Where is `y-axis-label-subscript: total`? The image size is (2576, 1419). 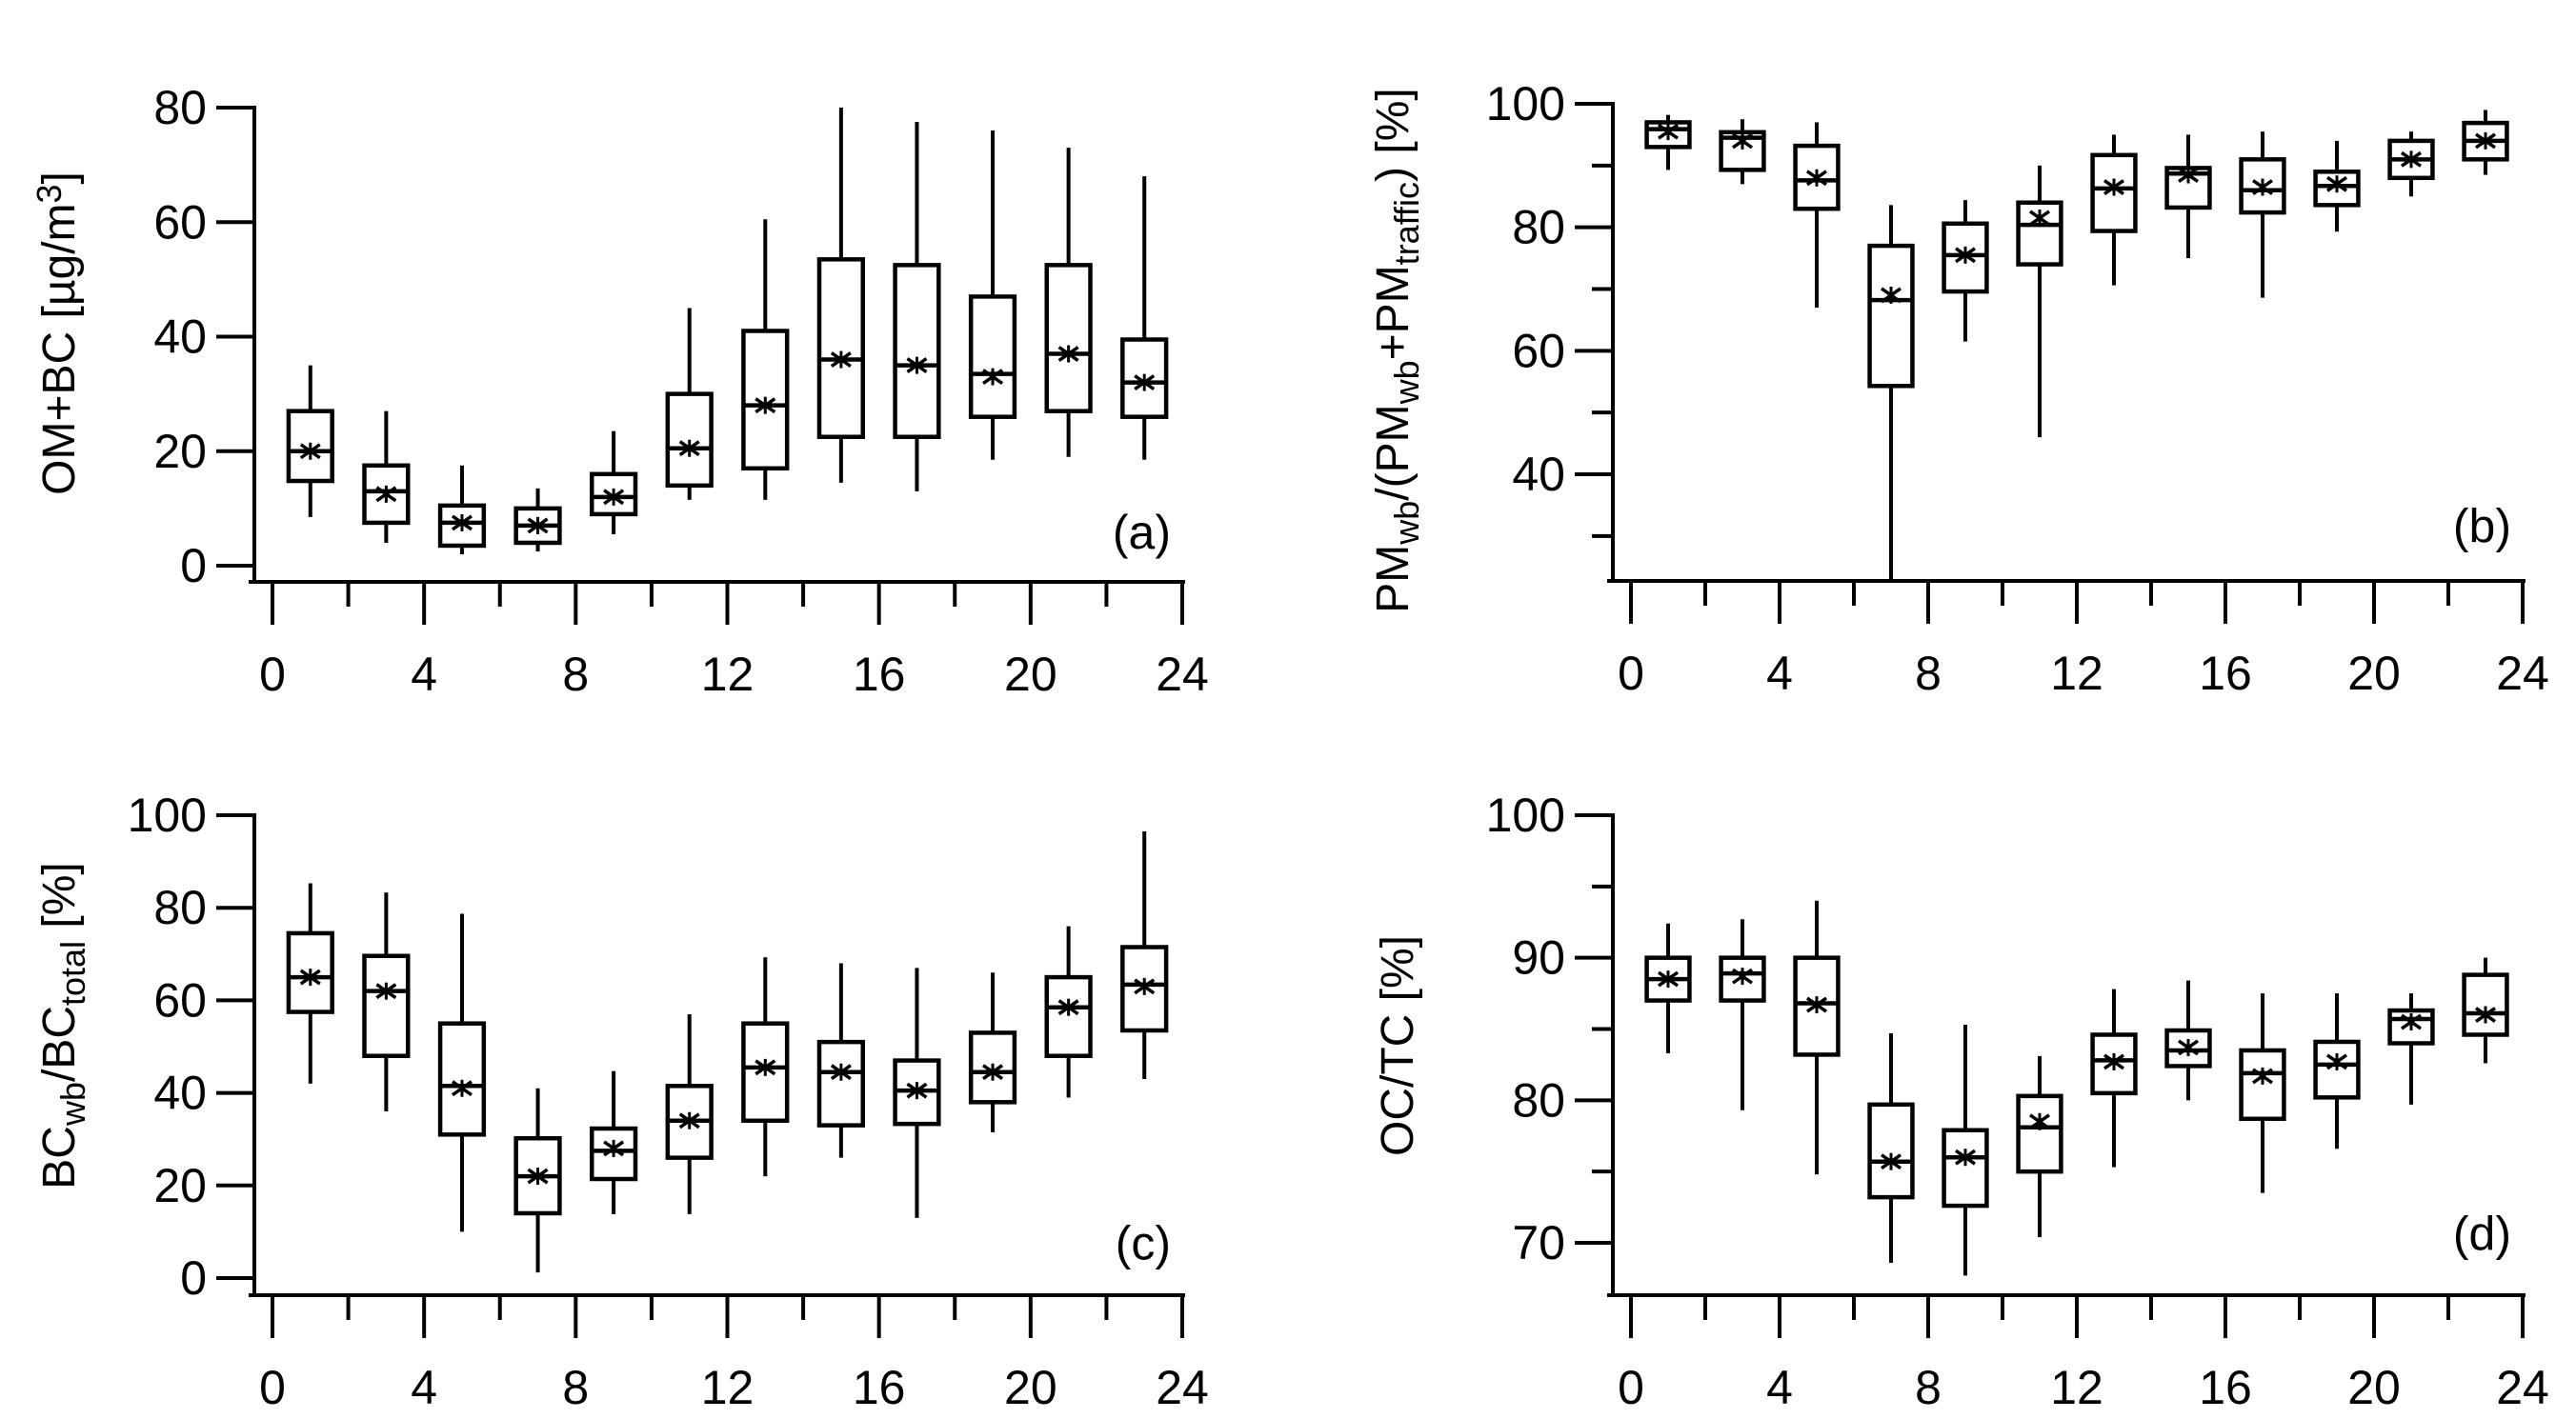 y-axis-label-subscript: total is located at coordinates (72, 973).